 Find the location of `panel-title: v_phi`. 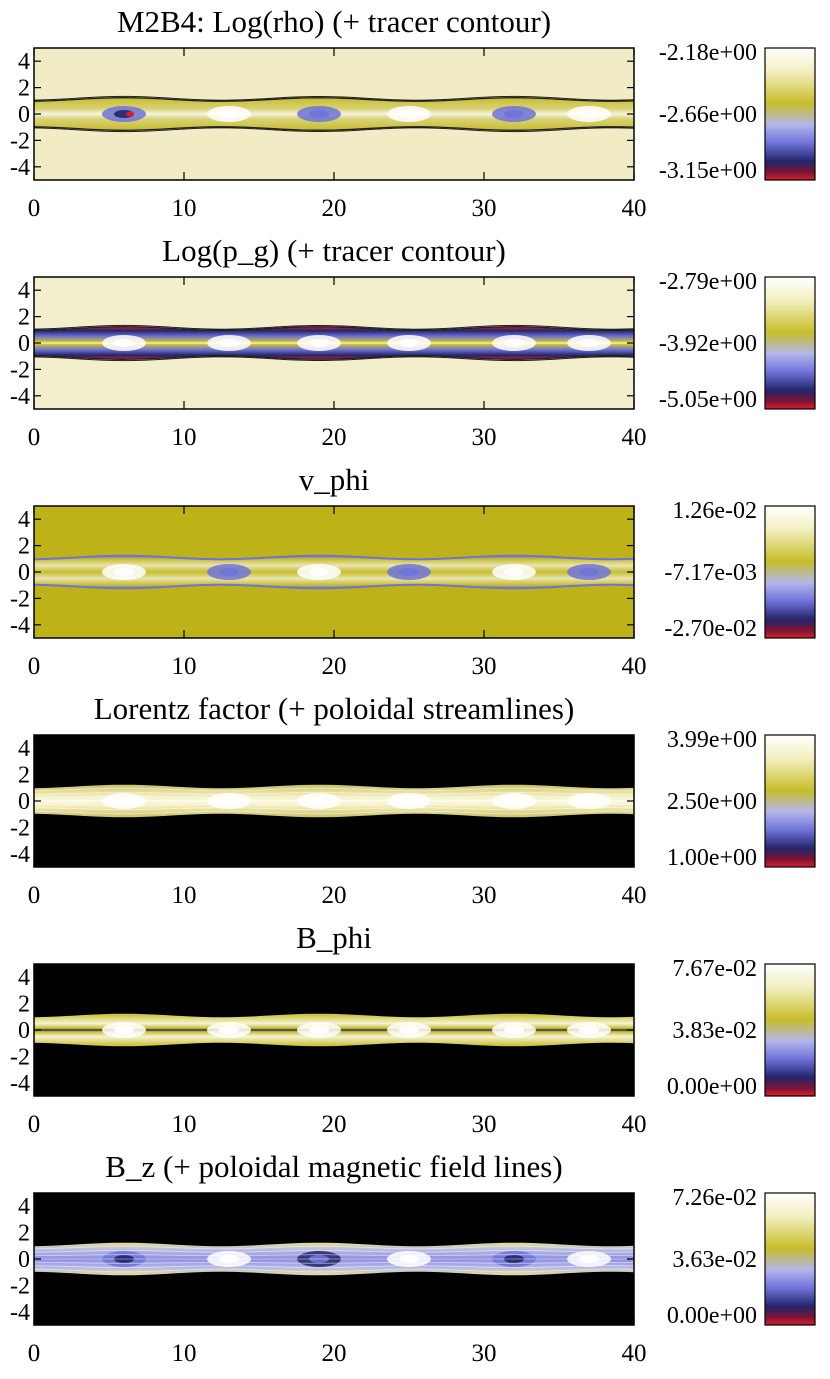

panel-title: v_phi is located at coordinates (334, 479).